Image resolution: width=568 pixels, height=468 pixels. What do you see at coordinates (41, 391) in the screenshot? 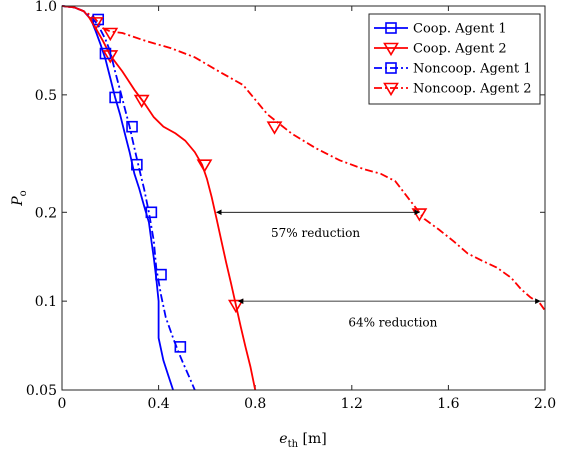
I see `y-tick-label: 0.05` at bounding box center [41, 391].